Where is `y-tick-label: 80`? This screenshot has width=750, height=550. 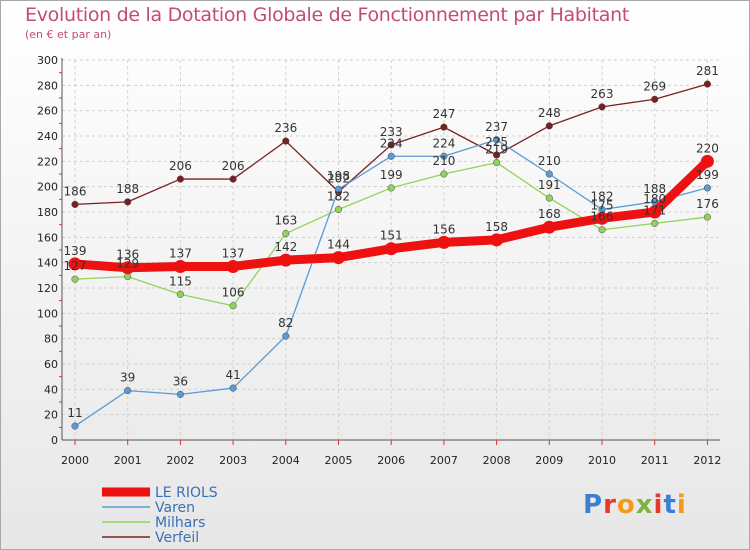 y-tick-label: 80 is located at coordinates (51, 339).